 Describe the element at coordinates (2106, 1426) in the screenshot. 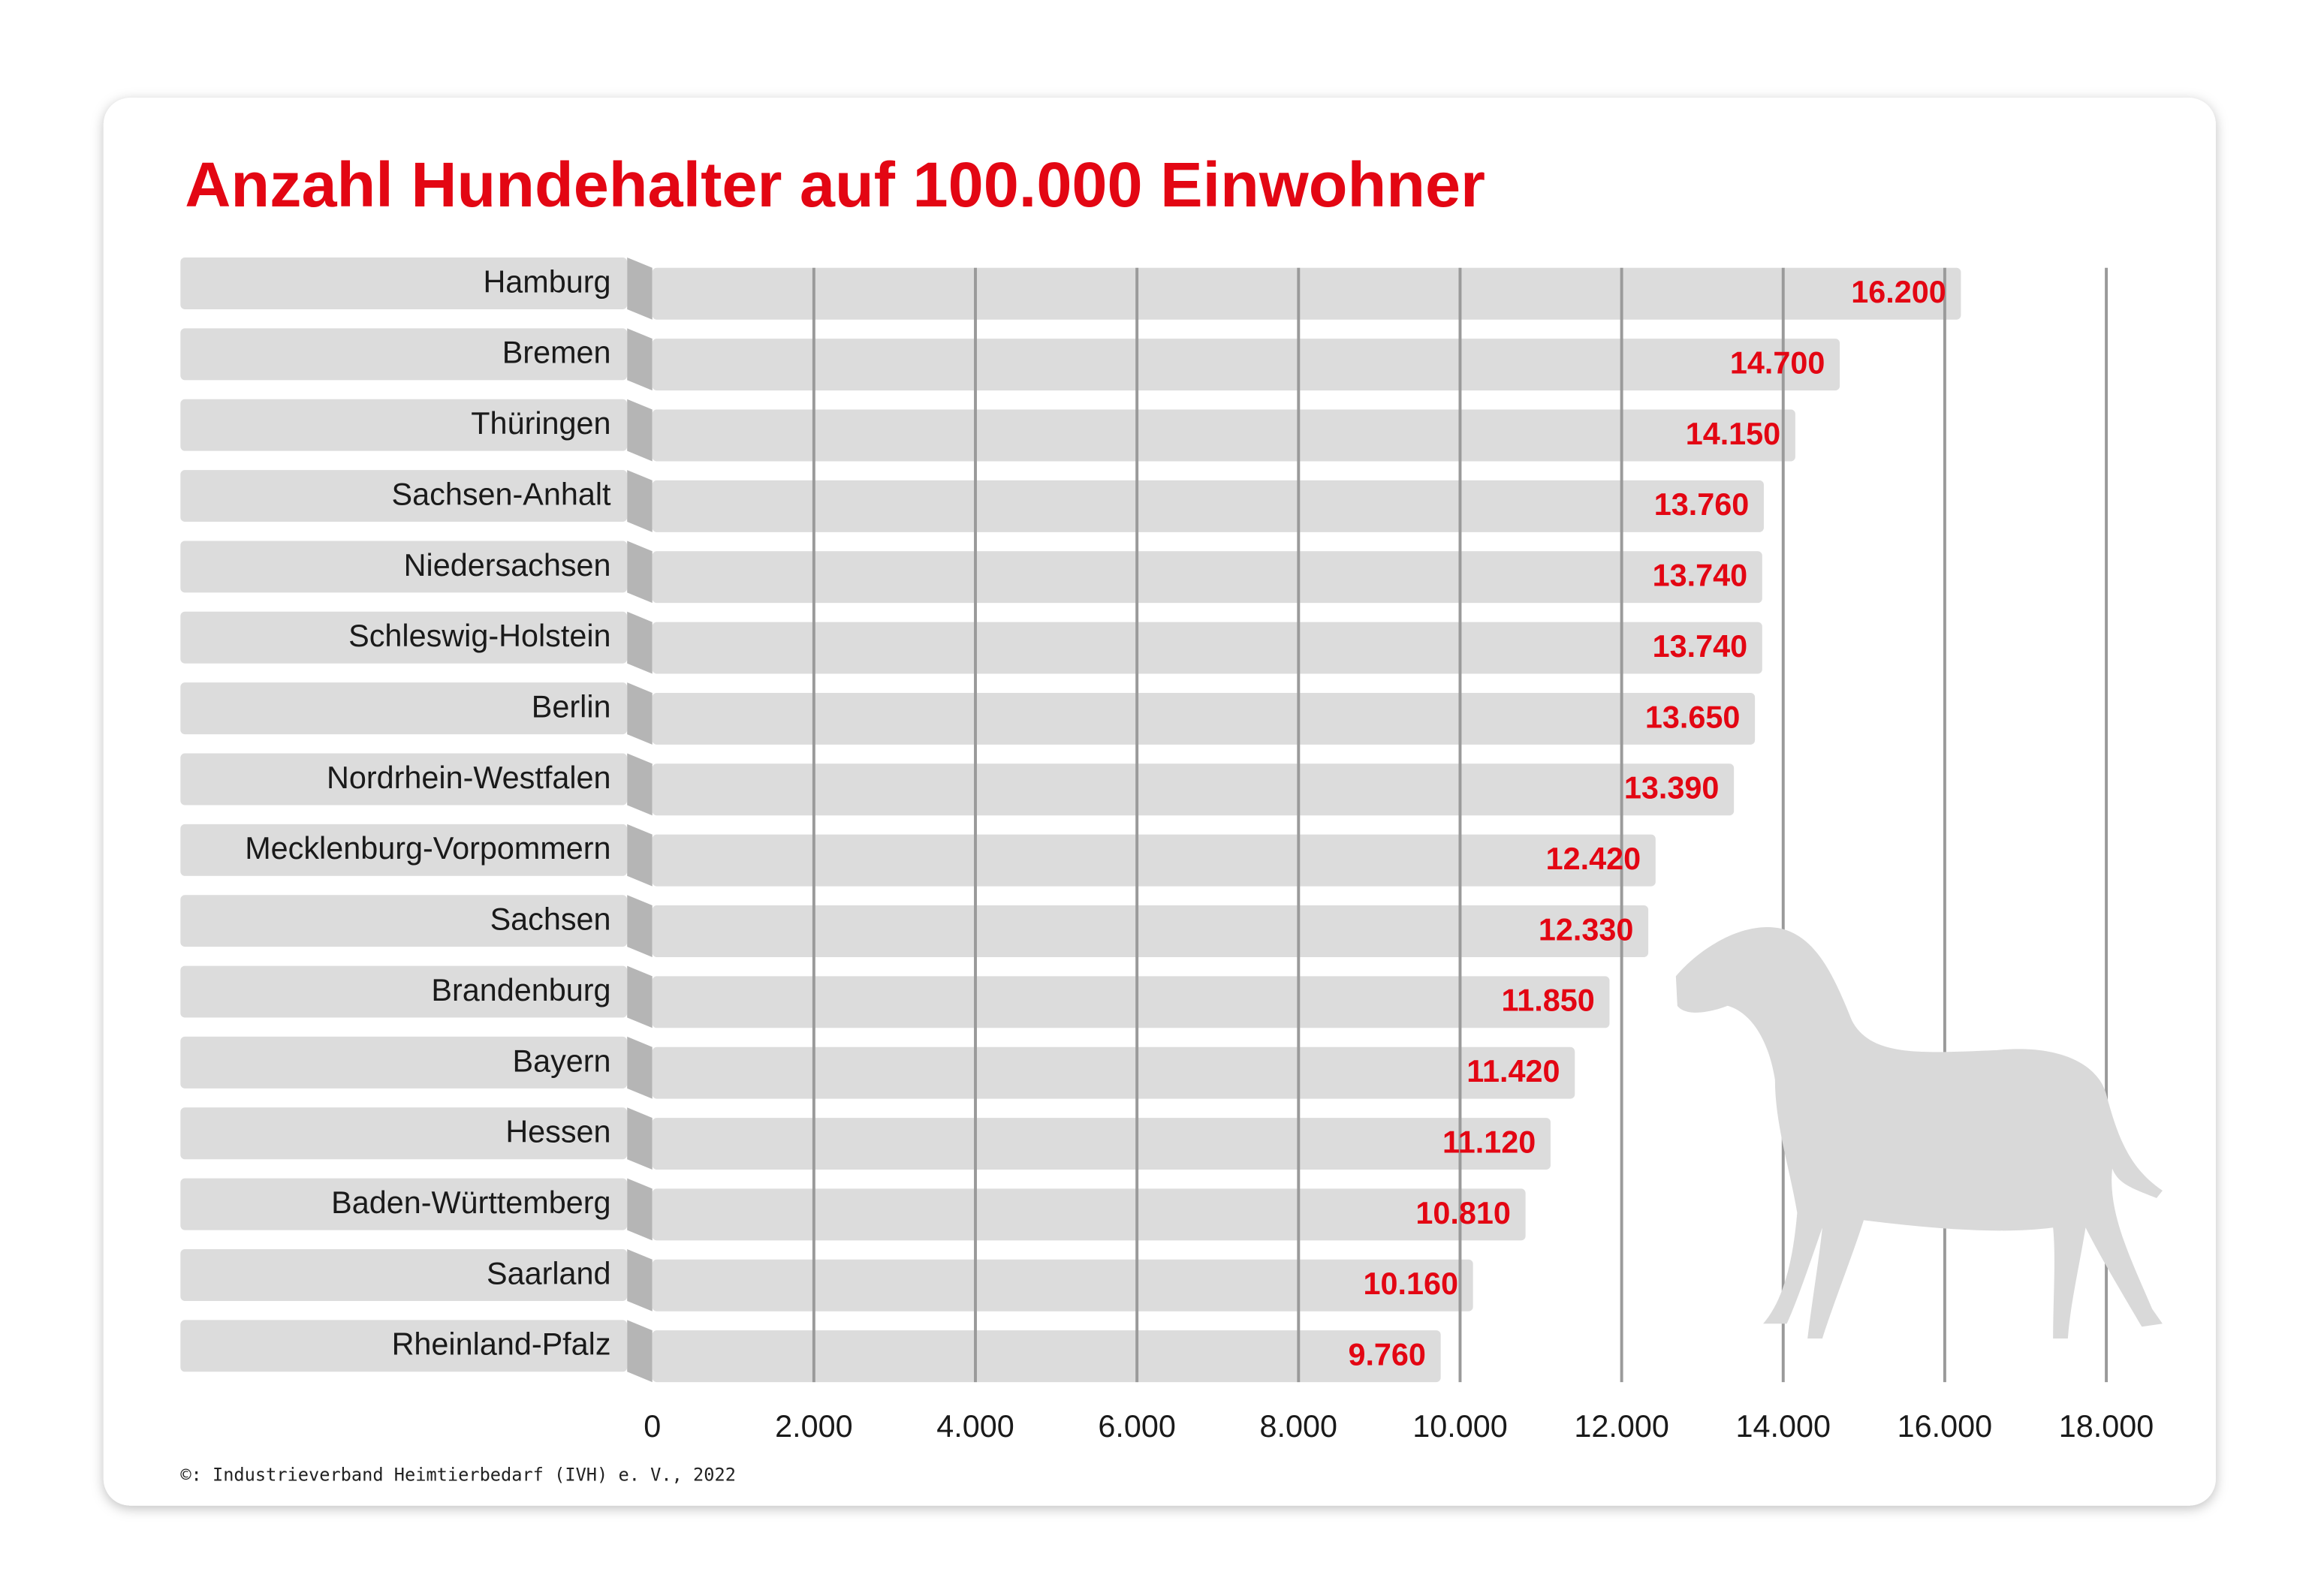

I see `x-tick-label: 18.000` at that location.